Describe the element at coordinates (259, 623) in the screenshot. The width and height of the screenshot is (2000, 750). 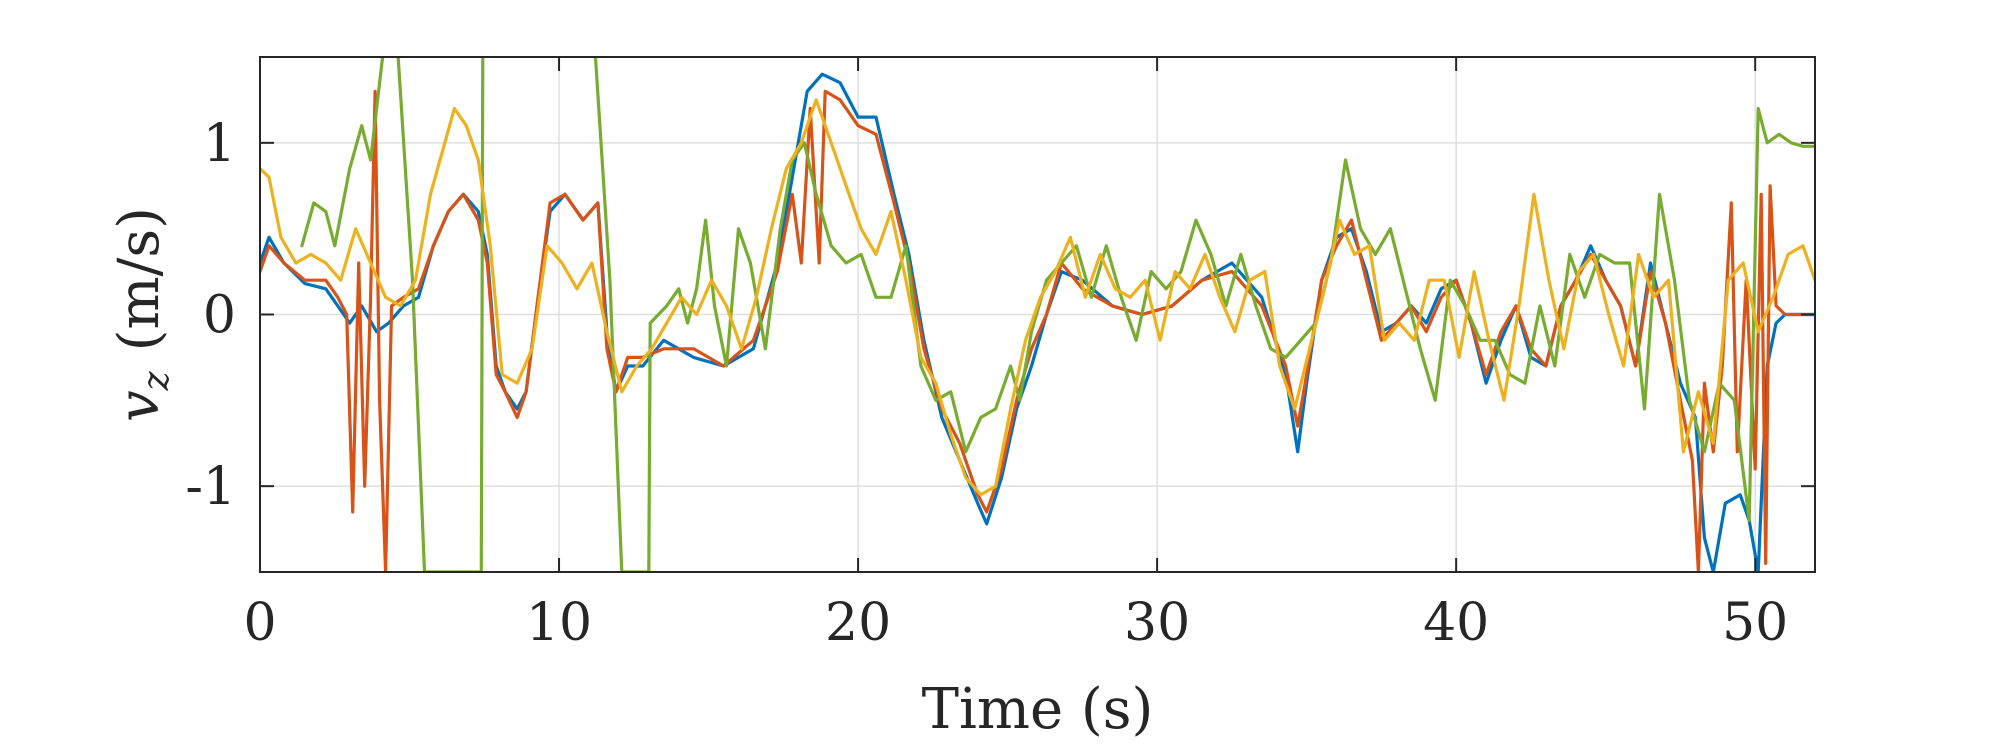
I see `x-tick-label: 0` at that location.